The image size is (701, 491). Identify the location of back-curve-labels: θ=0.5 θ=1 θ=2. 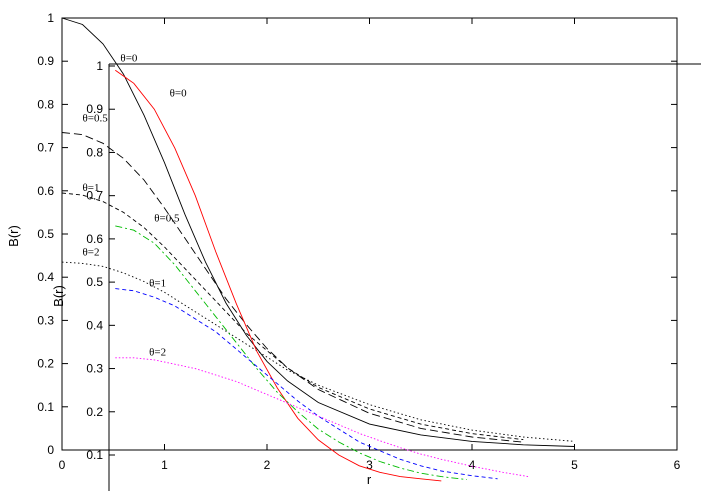
(96, 186).